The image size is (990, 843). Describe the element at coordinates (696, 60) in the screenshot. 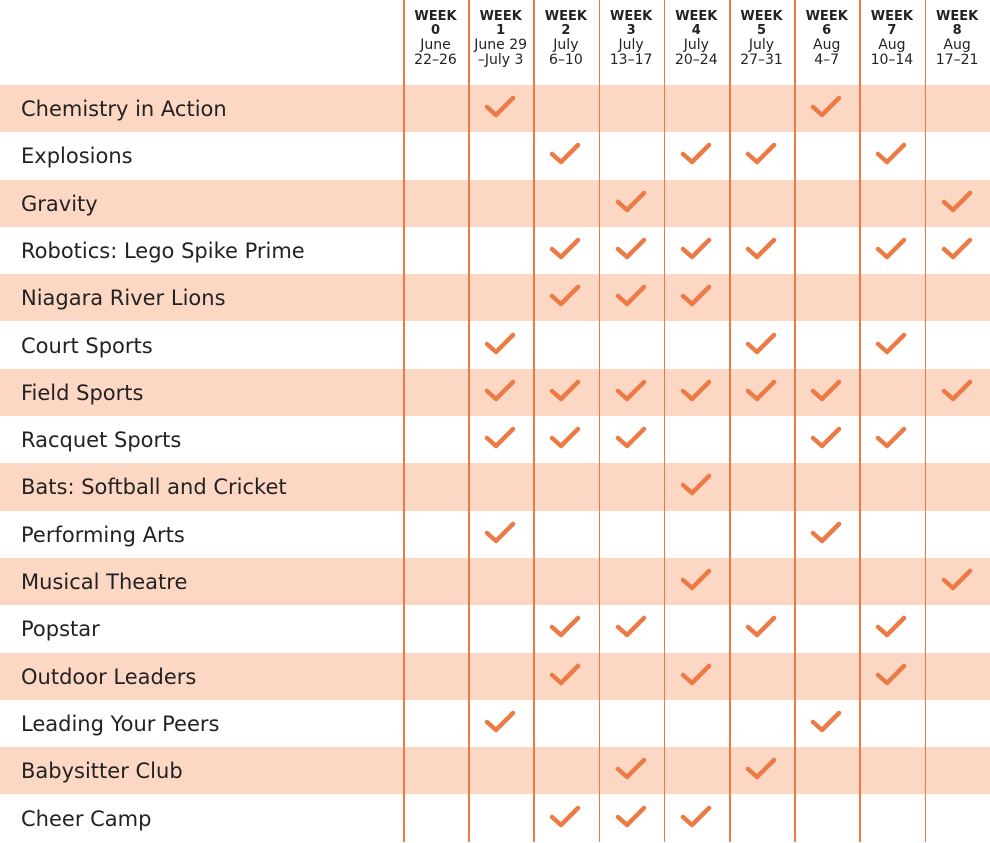

I see `week-dates: 20–24` at that location.